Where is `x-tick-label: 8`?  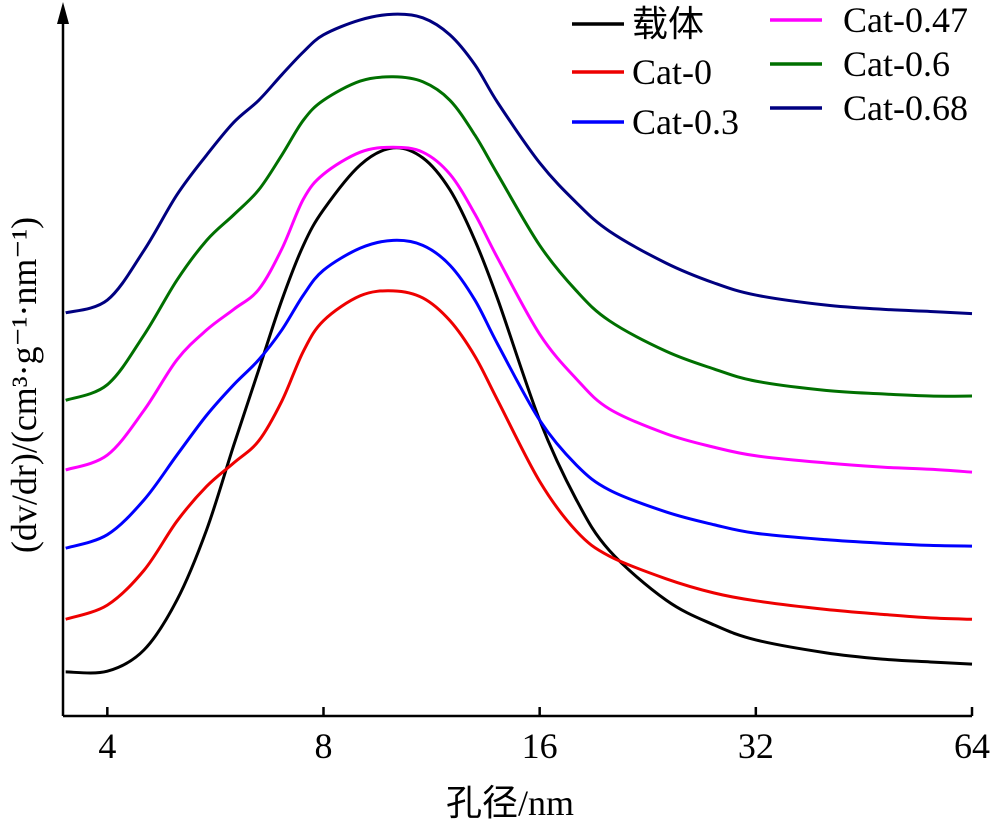 x-tick-label: 8 is located at coordinates (323, 746).